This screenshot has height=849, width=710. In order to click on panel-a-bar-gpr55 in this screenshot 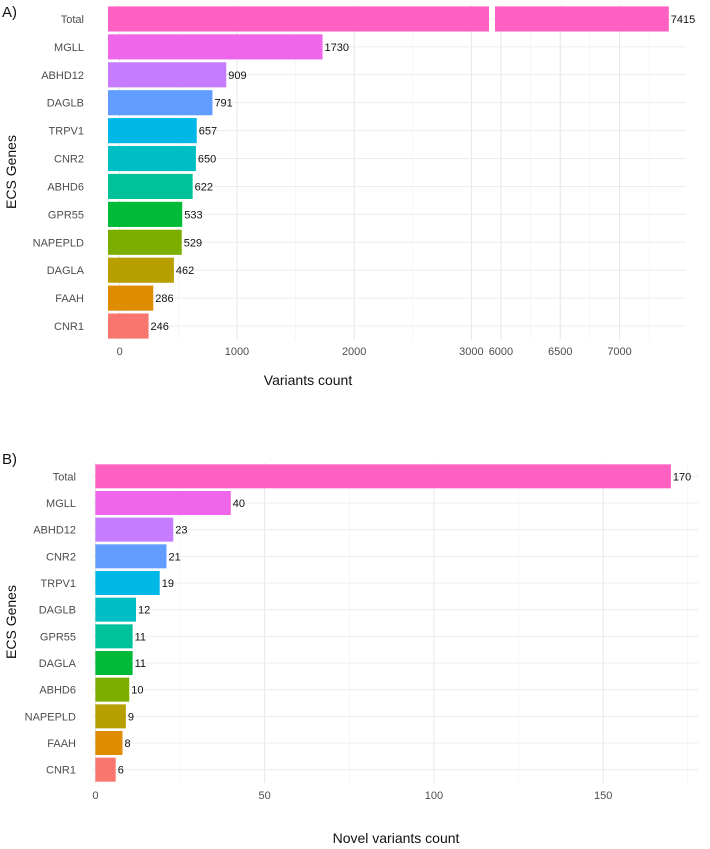, I will do `click(145, 214)`.